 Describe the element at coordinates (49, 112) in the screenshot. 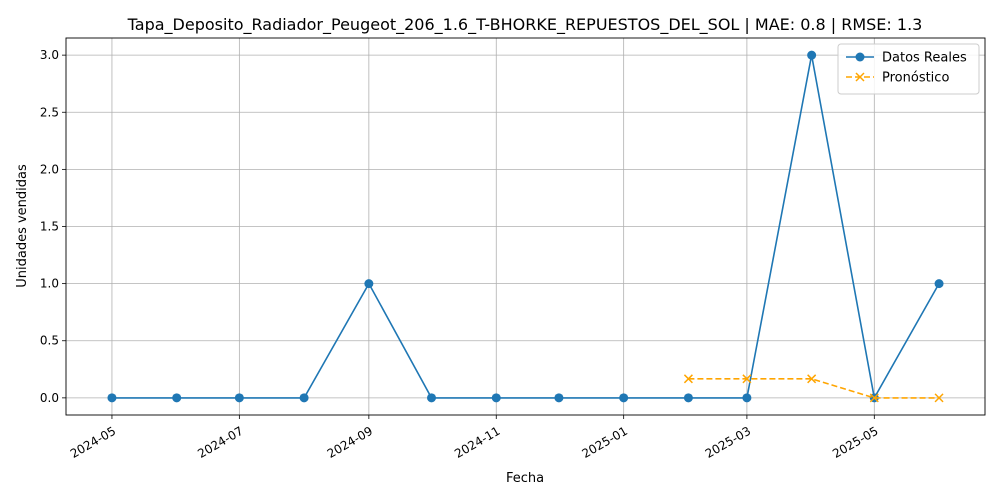

I see `y-tick-label: 2.5` at that location.